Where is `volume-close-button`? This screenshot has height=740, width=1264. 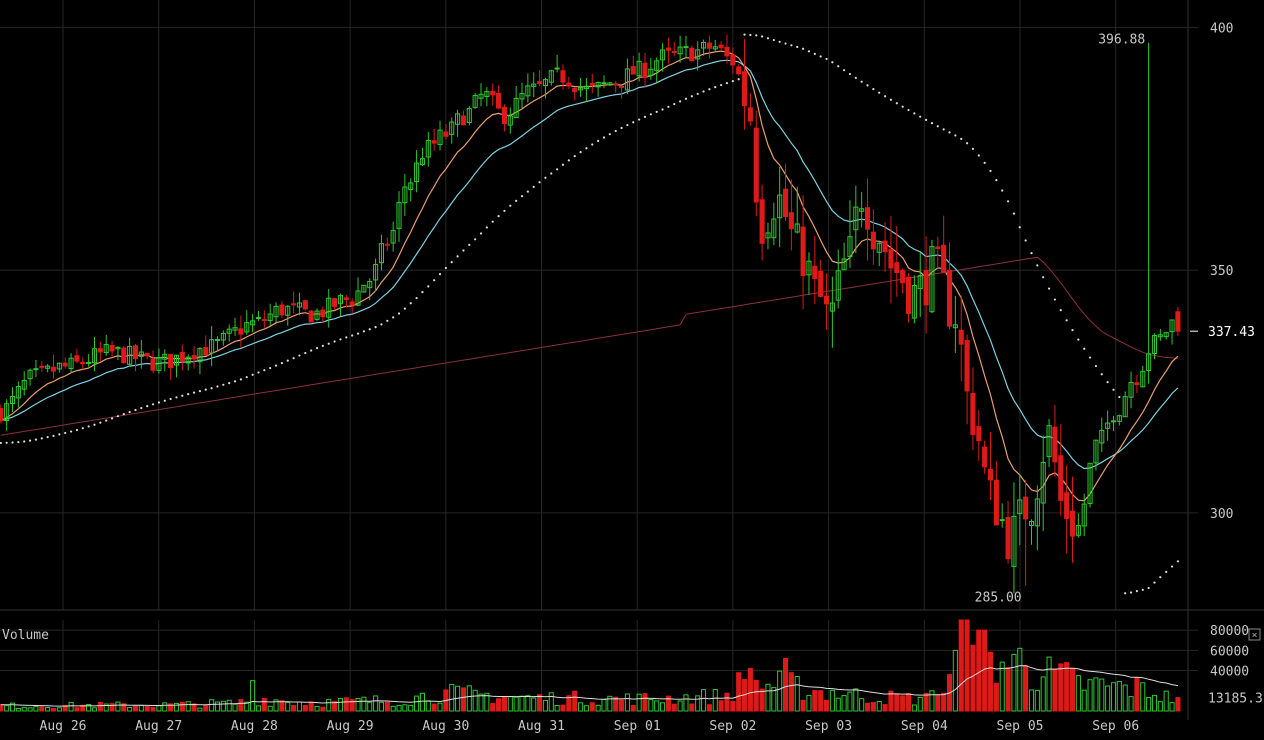 volume-close-button is located at coordinates (1254, 634).